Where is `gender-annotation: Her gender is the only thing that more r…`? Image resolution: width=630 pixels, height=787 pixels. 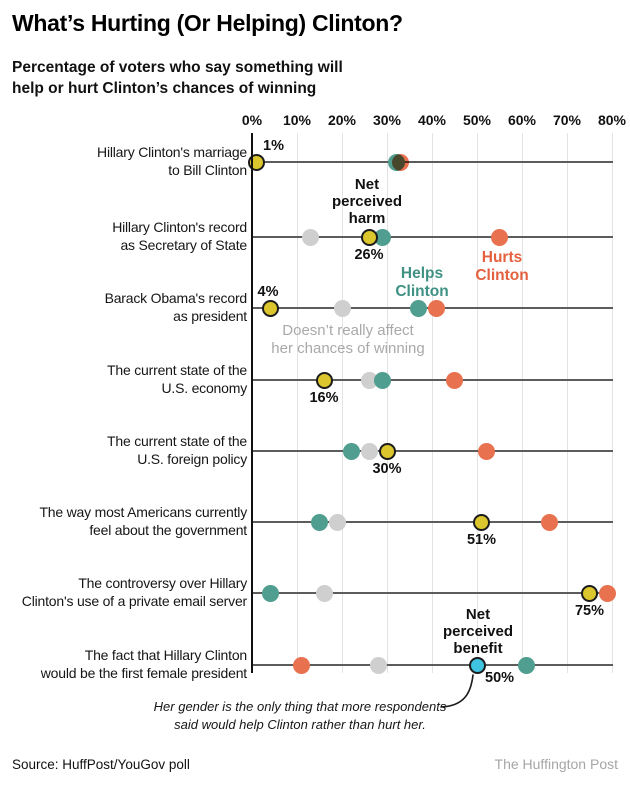 gender-annotation: Her gender is the only thing that more r… is located at coordinates (300, 715).